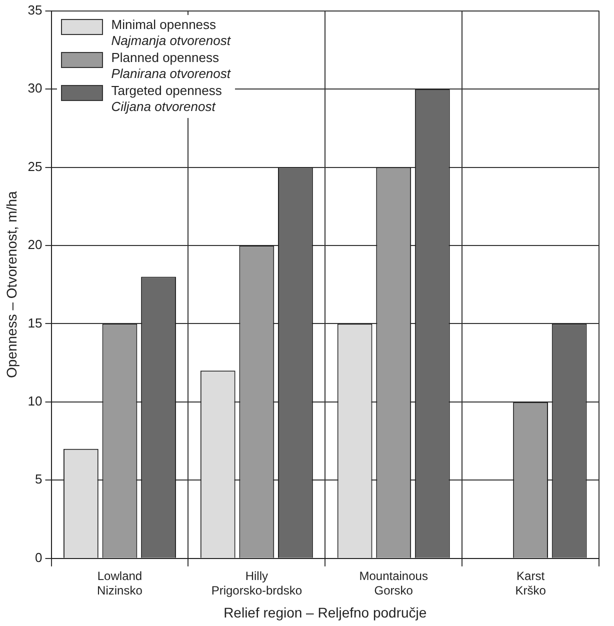 The image size is (614, 626). I want to click on y-tick-label: 5, so click(38, 479).